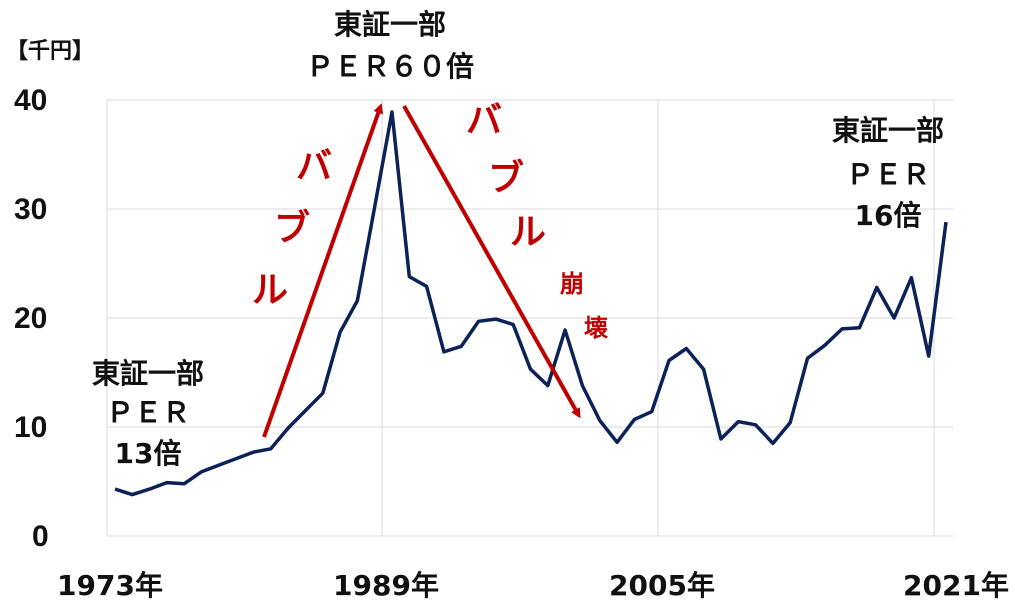 The width and height of the screenshot is (1015, 603). I want to click on bubble-collapse-label: バ ブ ル 崩 壊, so click(537, 221).